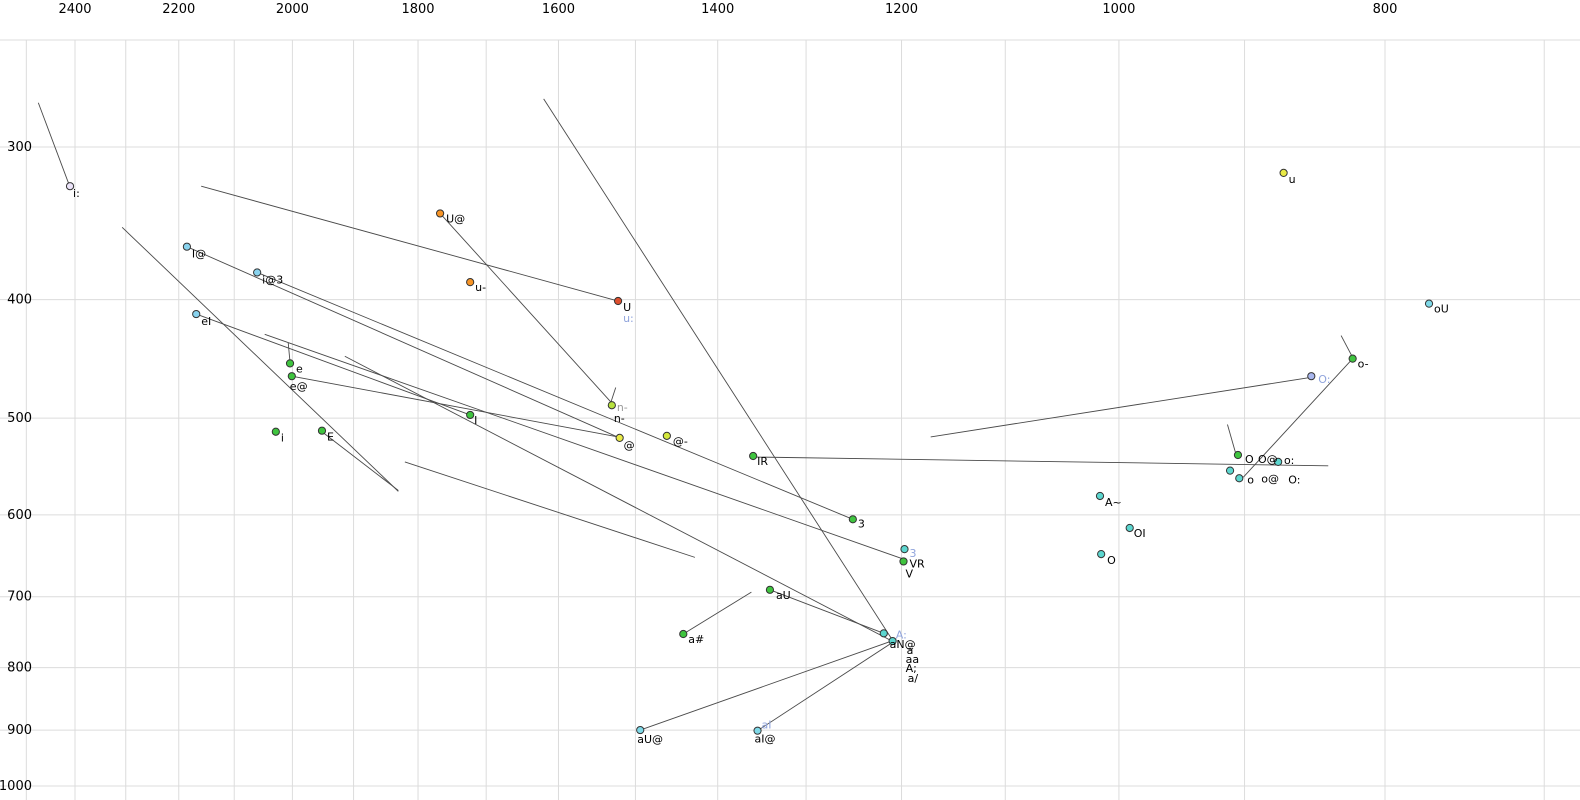 This screenshot has width=1580, height=800. I want to click on point-i-label: i, so click(282, 438).